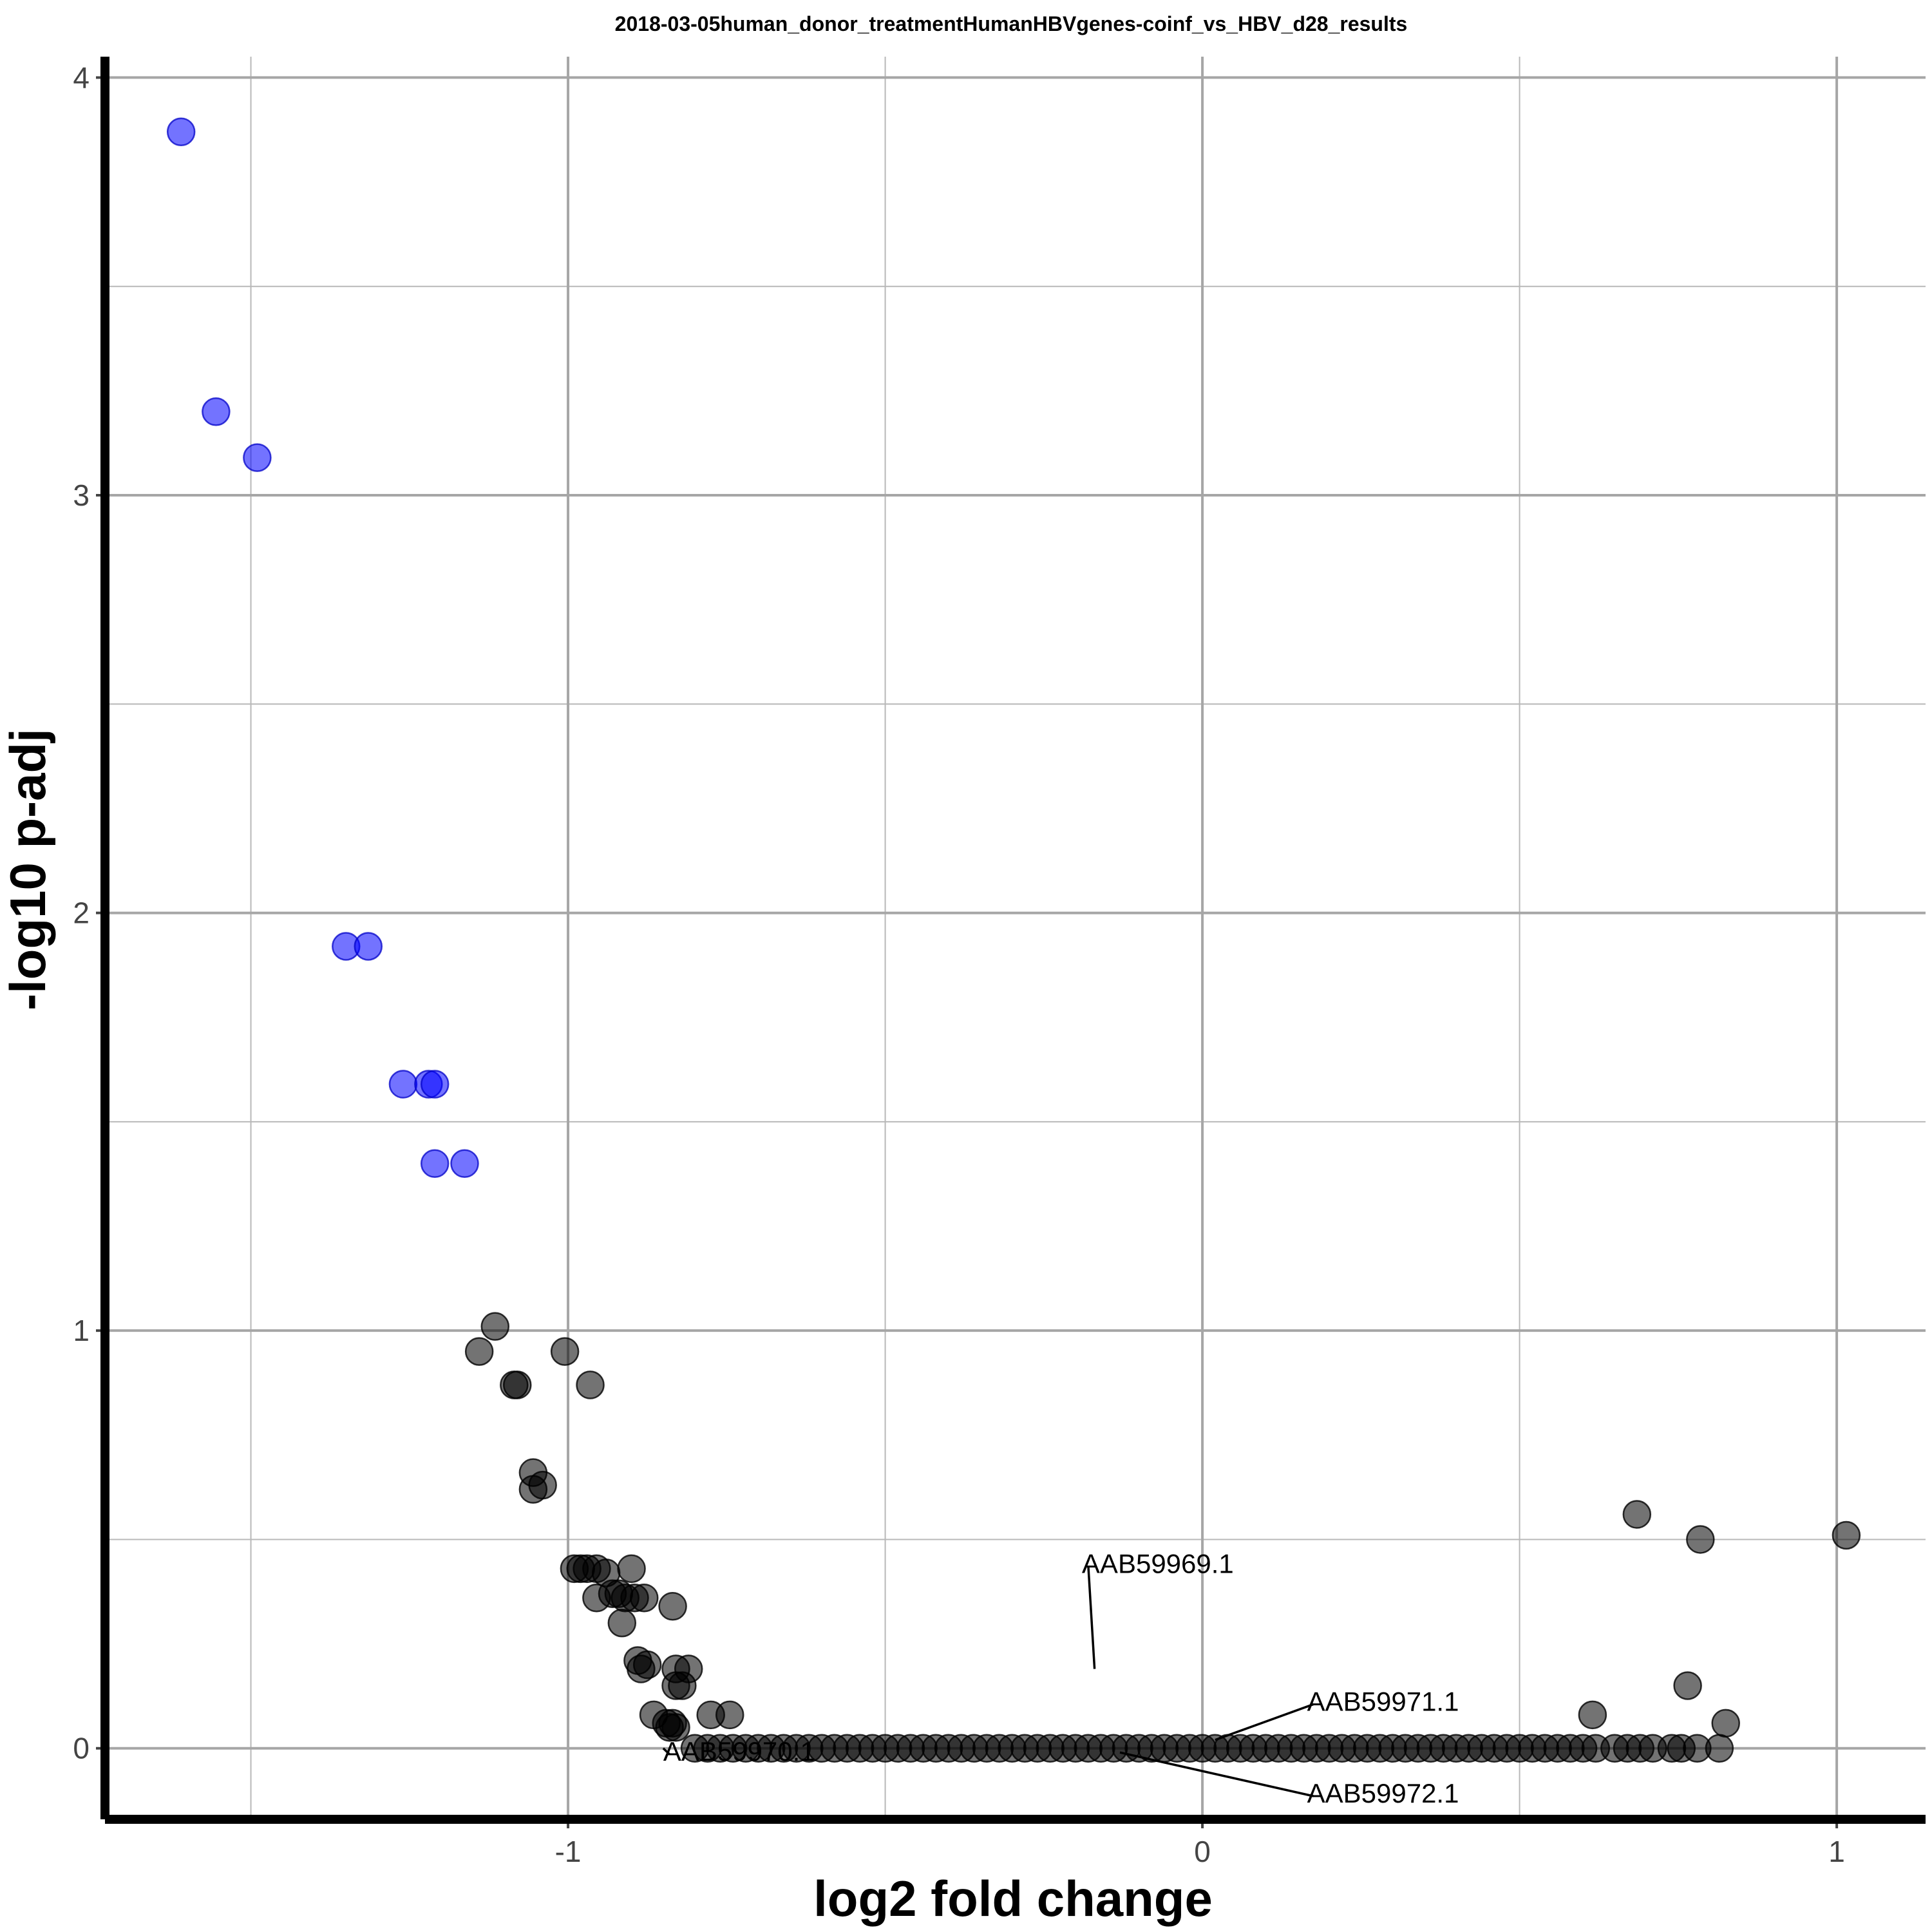  Describe the element at coordinates (1383, 1701) in the screenshot. I see `annotation-label: AAB59971.1` at that location.